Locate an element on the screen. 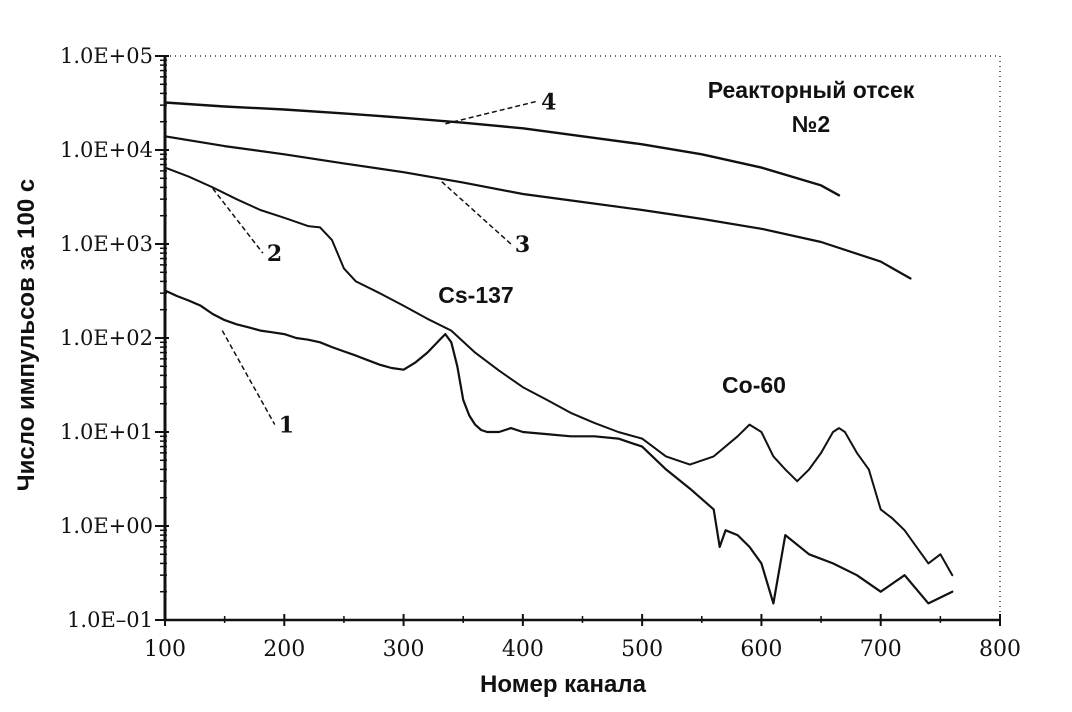 This screenshot has width=1072, height=712. series-3-pointer is located at coordinates (476, 213).